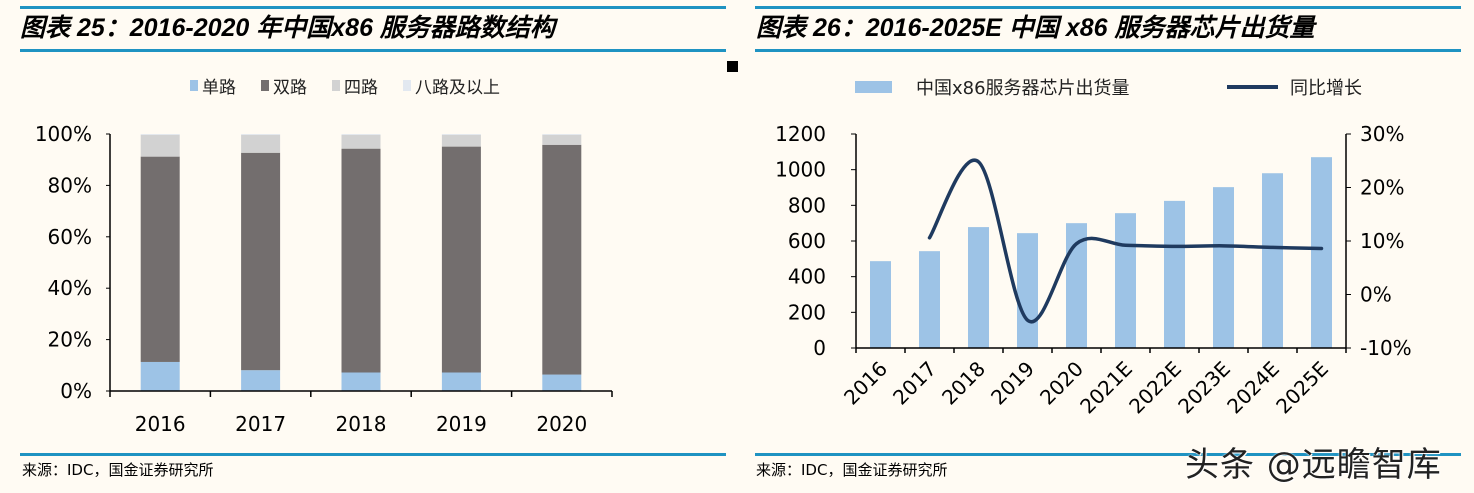 This screenshot has width=1474, height=493. What do you see at coordinates (561, 424) in the screenshot?
I see `x-tick-label: 2020` at bounding box center [561, 424].